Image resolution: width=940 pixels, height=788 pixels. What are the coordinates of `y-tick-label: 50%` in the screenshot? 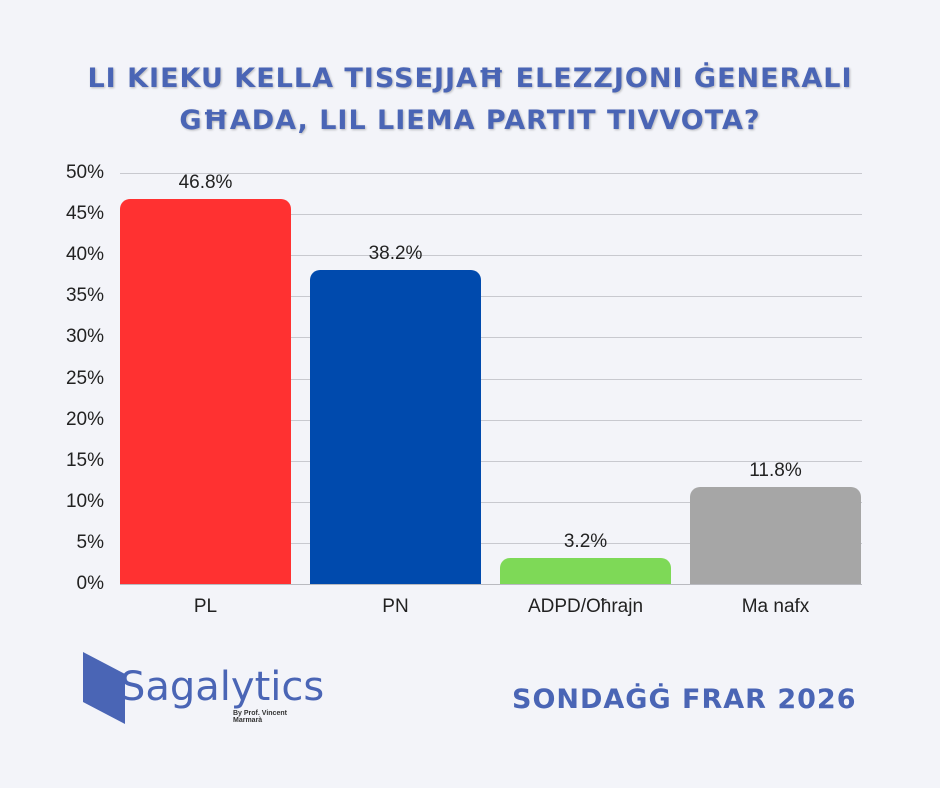 It's located at (84, 172).